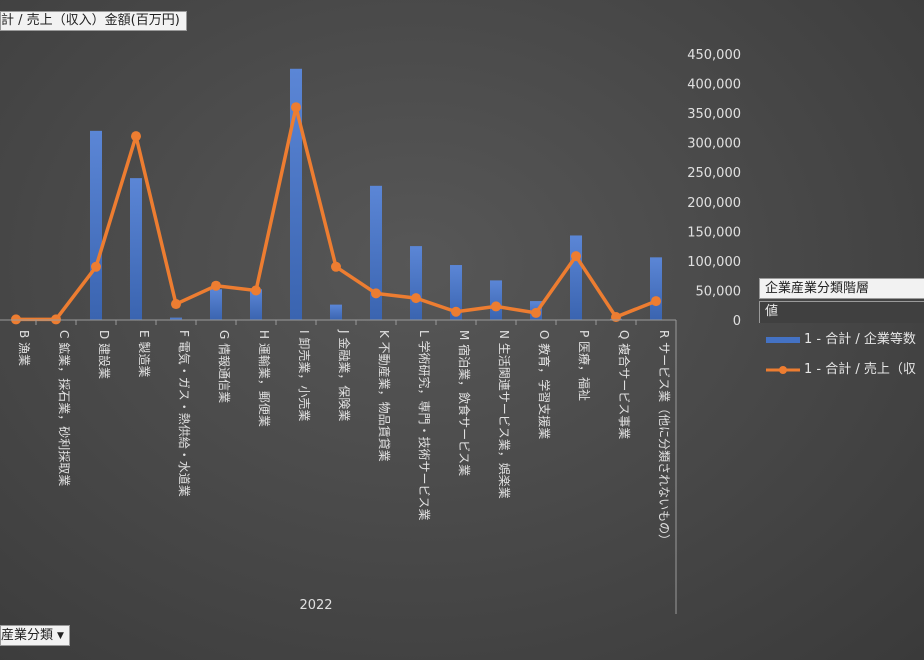  What do you see at coordinates (224, 366) in the screenshot?
I see `x-category-label: G 情報通信業` at bounding box center [224, 366].